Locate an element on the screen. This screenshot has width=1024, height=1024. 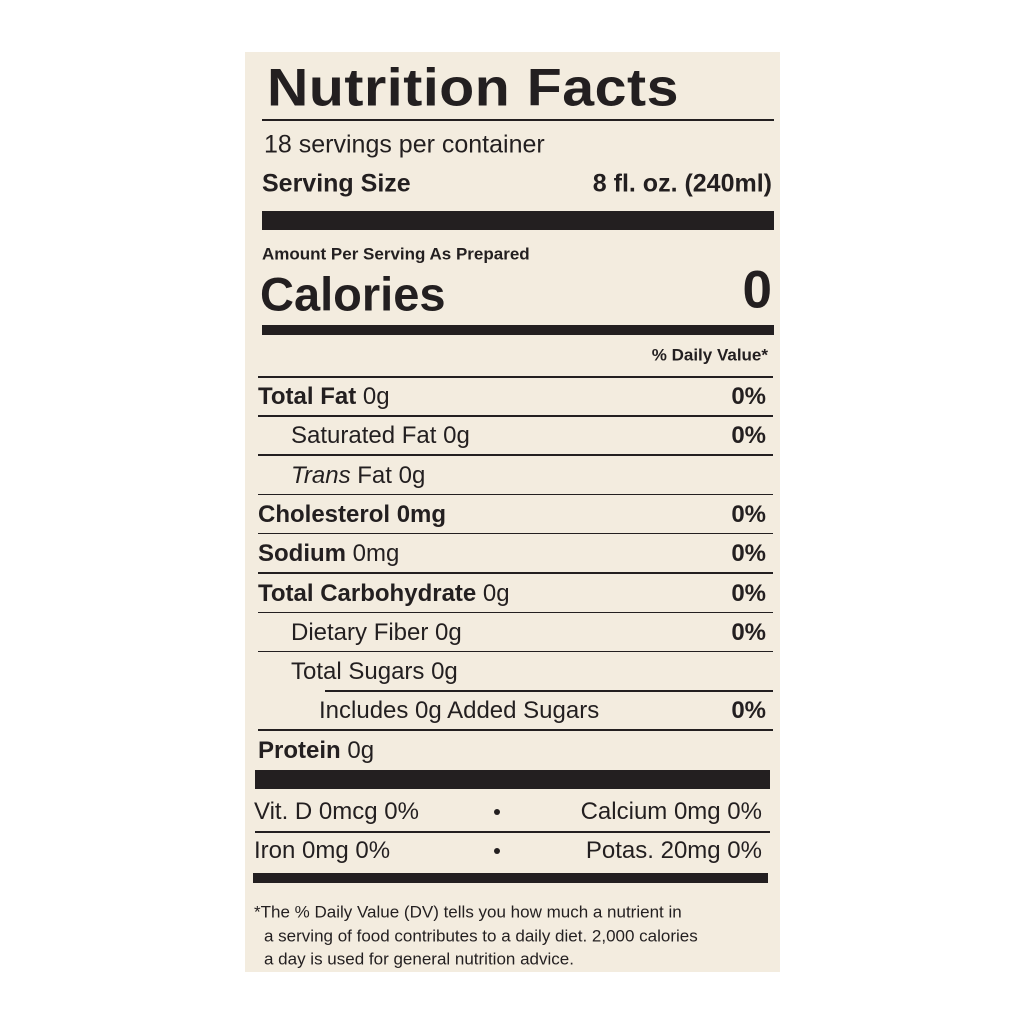
row: Includes 0g Added Sugars is located at coordinates (459, 711).